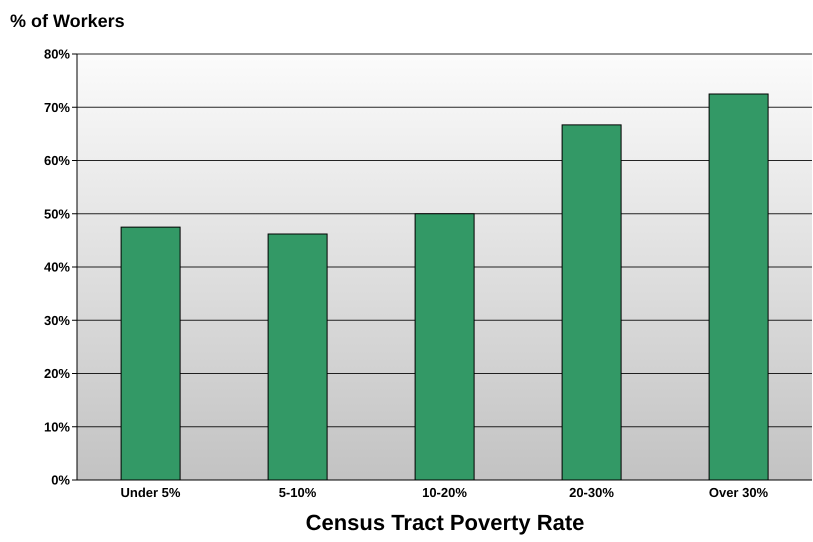 The height and width of the screenshot is (542, 813). What do you see at coordinates (57, 320) in the screenshot?
I see `y-tick-label: 30%` at bounding box center [57, 320].